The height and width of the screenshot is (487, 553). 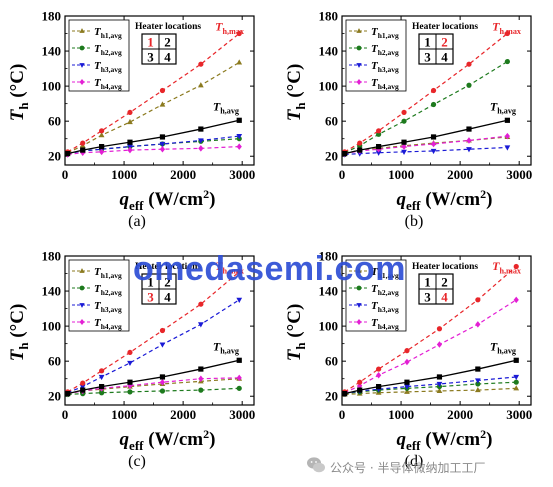 I want to click on legend-frame, so click(x=376, y=55).